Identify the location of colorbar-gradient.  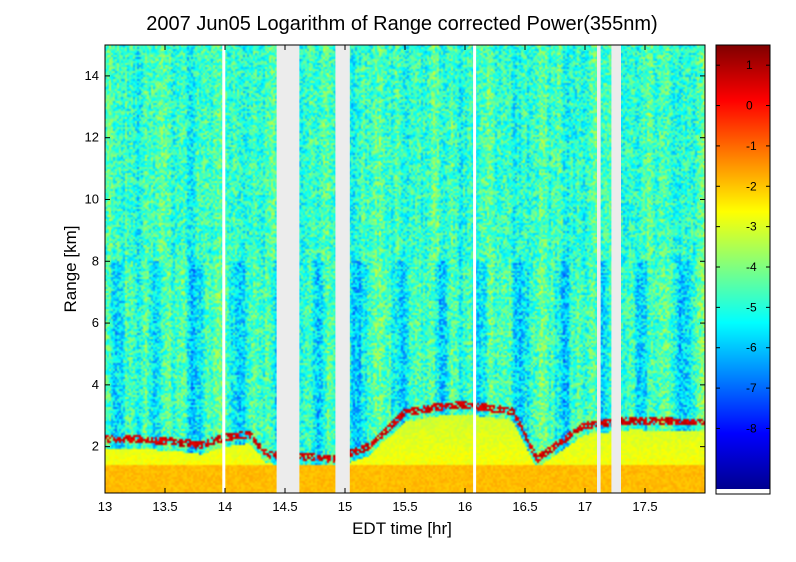
(743, 267).